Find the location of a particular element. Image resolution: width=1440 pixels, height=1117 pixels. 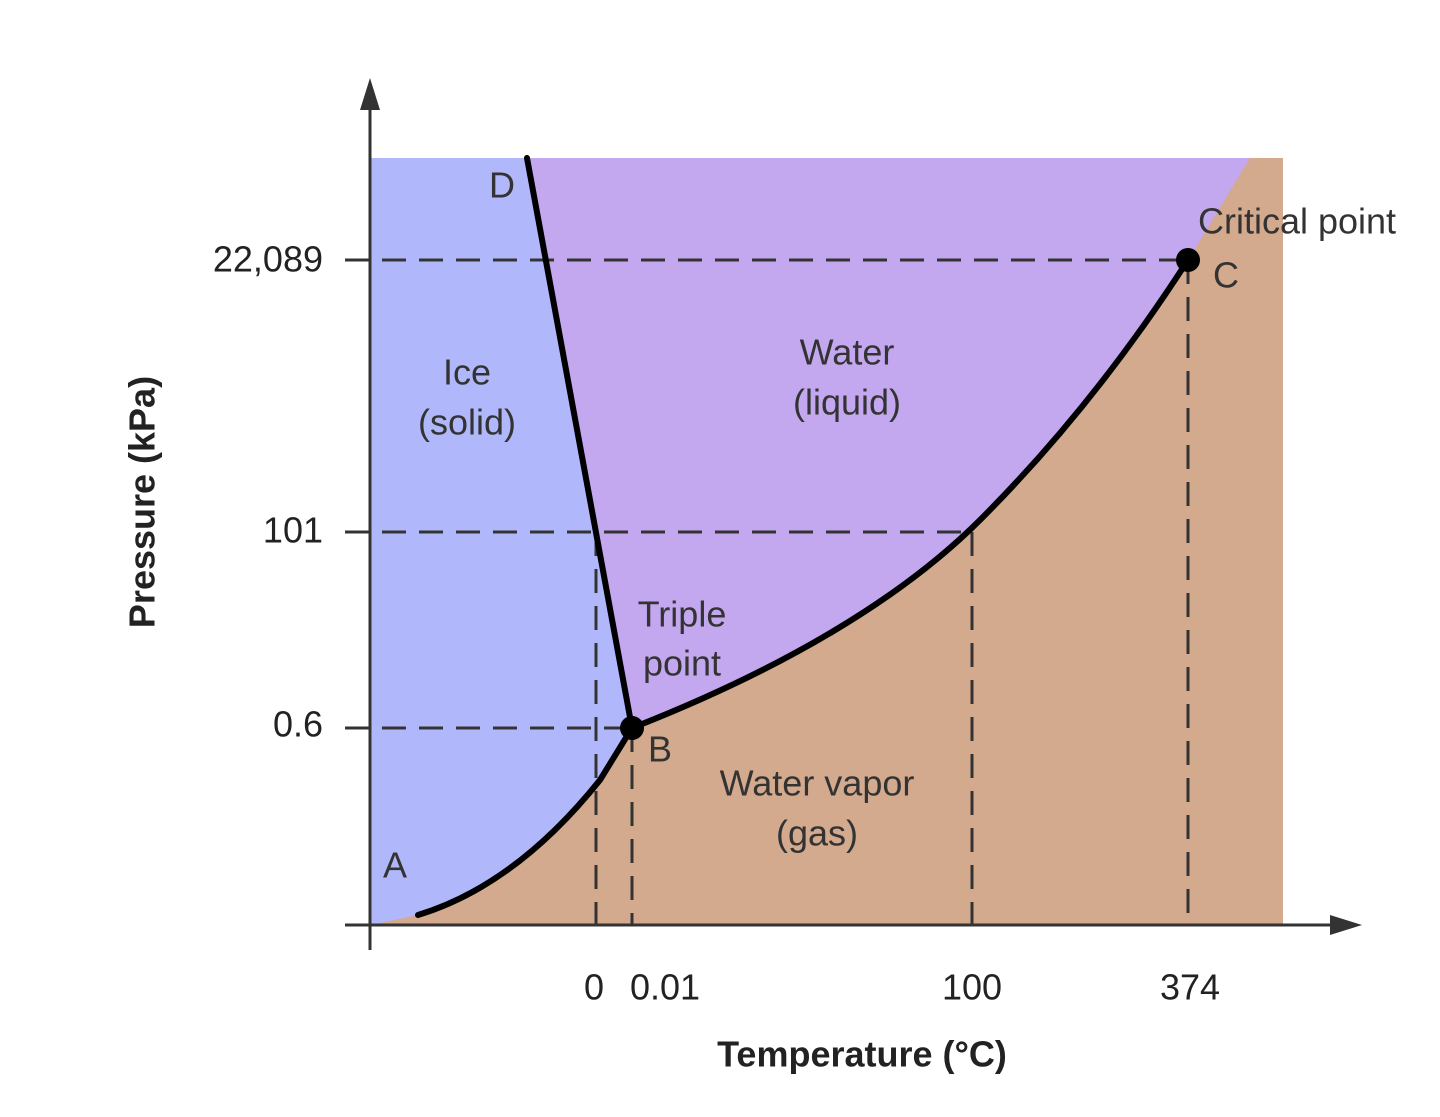

y-axis-title: Pressure (kPa) is located at coordinates (142, 502).